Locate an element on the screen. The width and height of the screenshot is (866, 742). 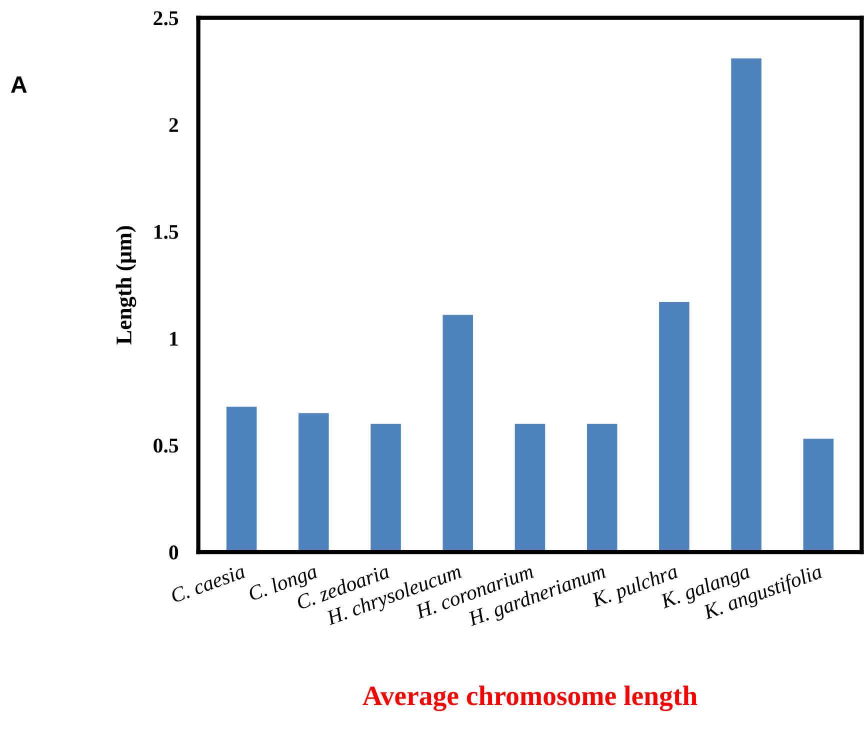
x-tick-label: C. caesia is located at coordinates (208, 584).